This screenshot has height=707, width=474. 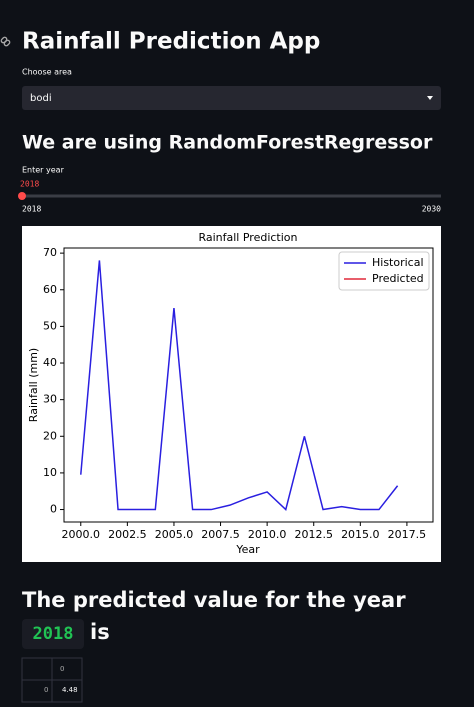 I want to click on y-tick-label: 30, so click(x=50, y=399).